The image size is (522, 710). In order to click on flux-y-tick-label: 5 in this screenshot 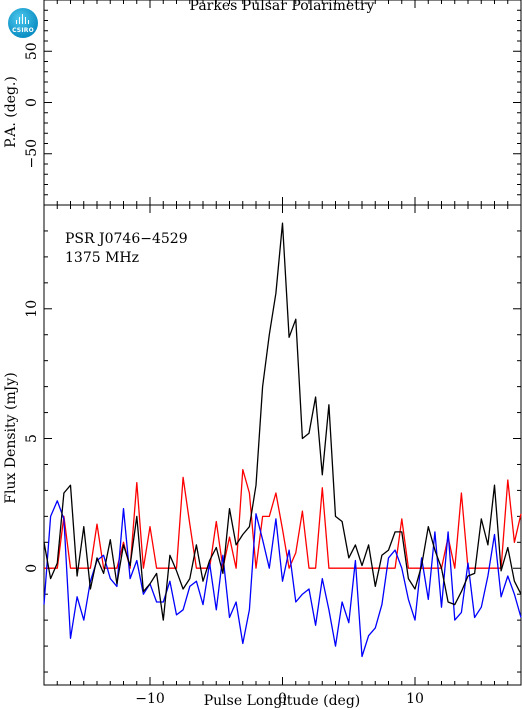, I will do `click(32, 438)`.